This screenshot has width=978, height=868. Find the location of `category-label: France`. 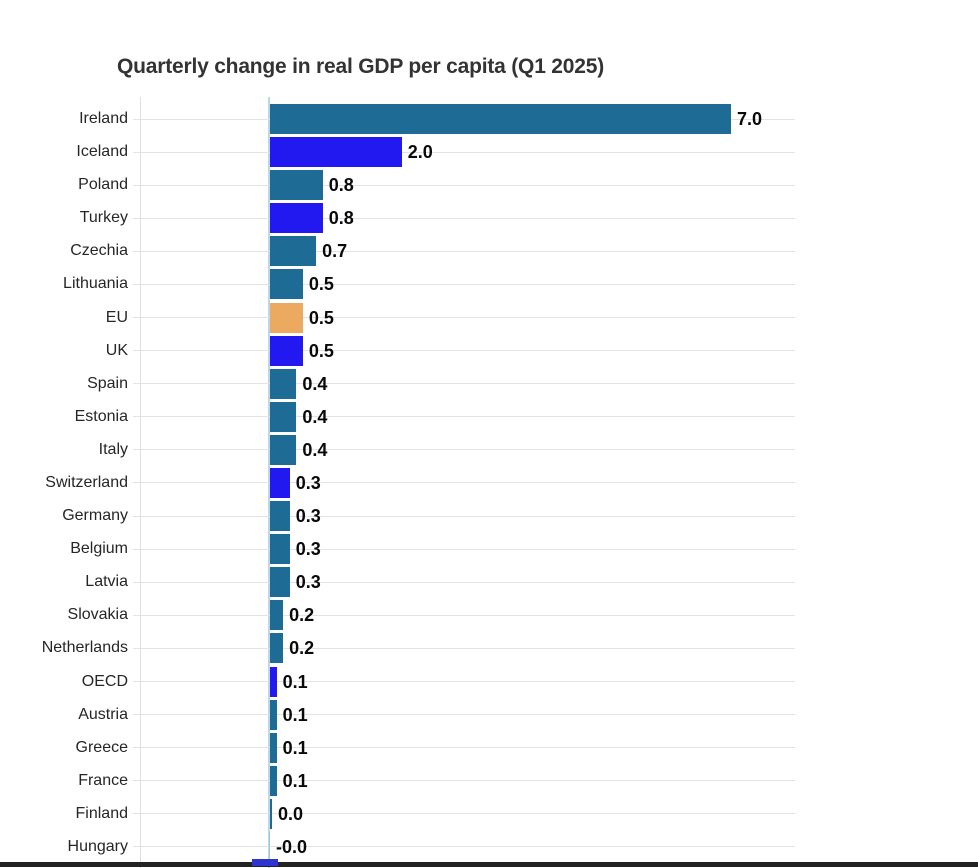

category-label: France is located at coordinates (103, 780).